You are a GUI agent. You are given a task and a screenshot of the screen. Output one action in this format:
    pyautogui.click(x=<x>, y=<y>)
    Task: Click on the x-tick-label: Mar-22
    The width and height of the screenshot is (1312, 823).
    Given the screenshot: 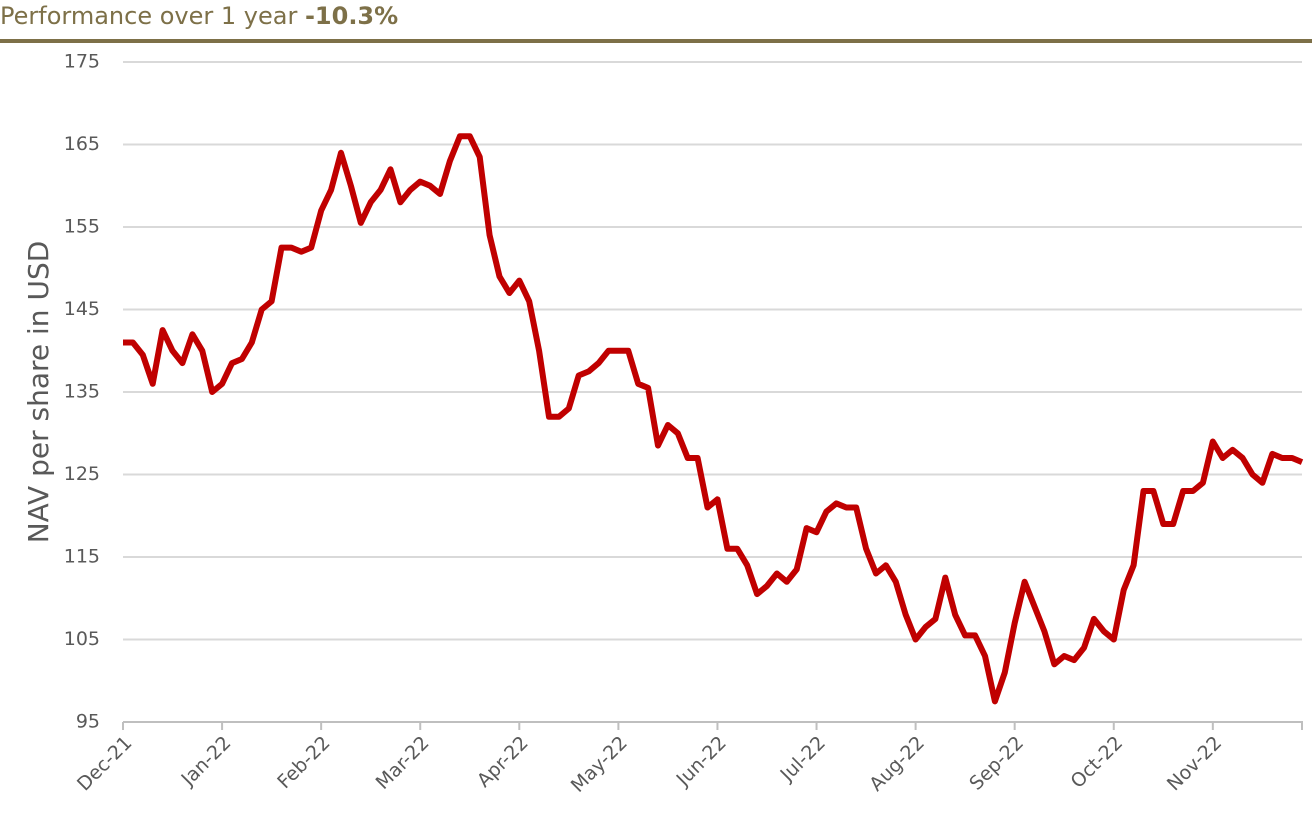 What is the action you would take?
    pyautogui.click(x=403, y=763)
    